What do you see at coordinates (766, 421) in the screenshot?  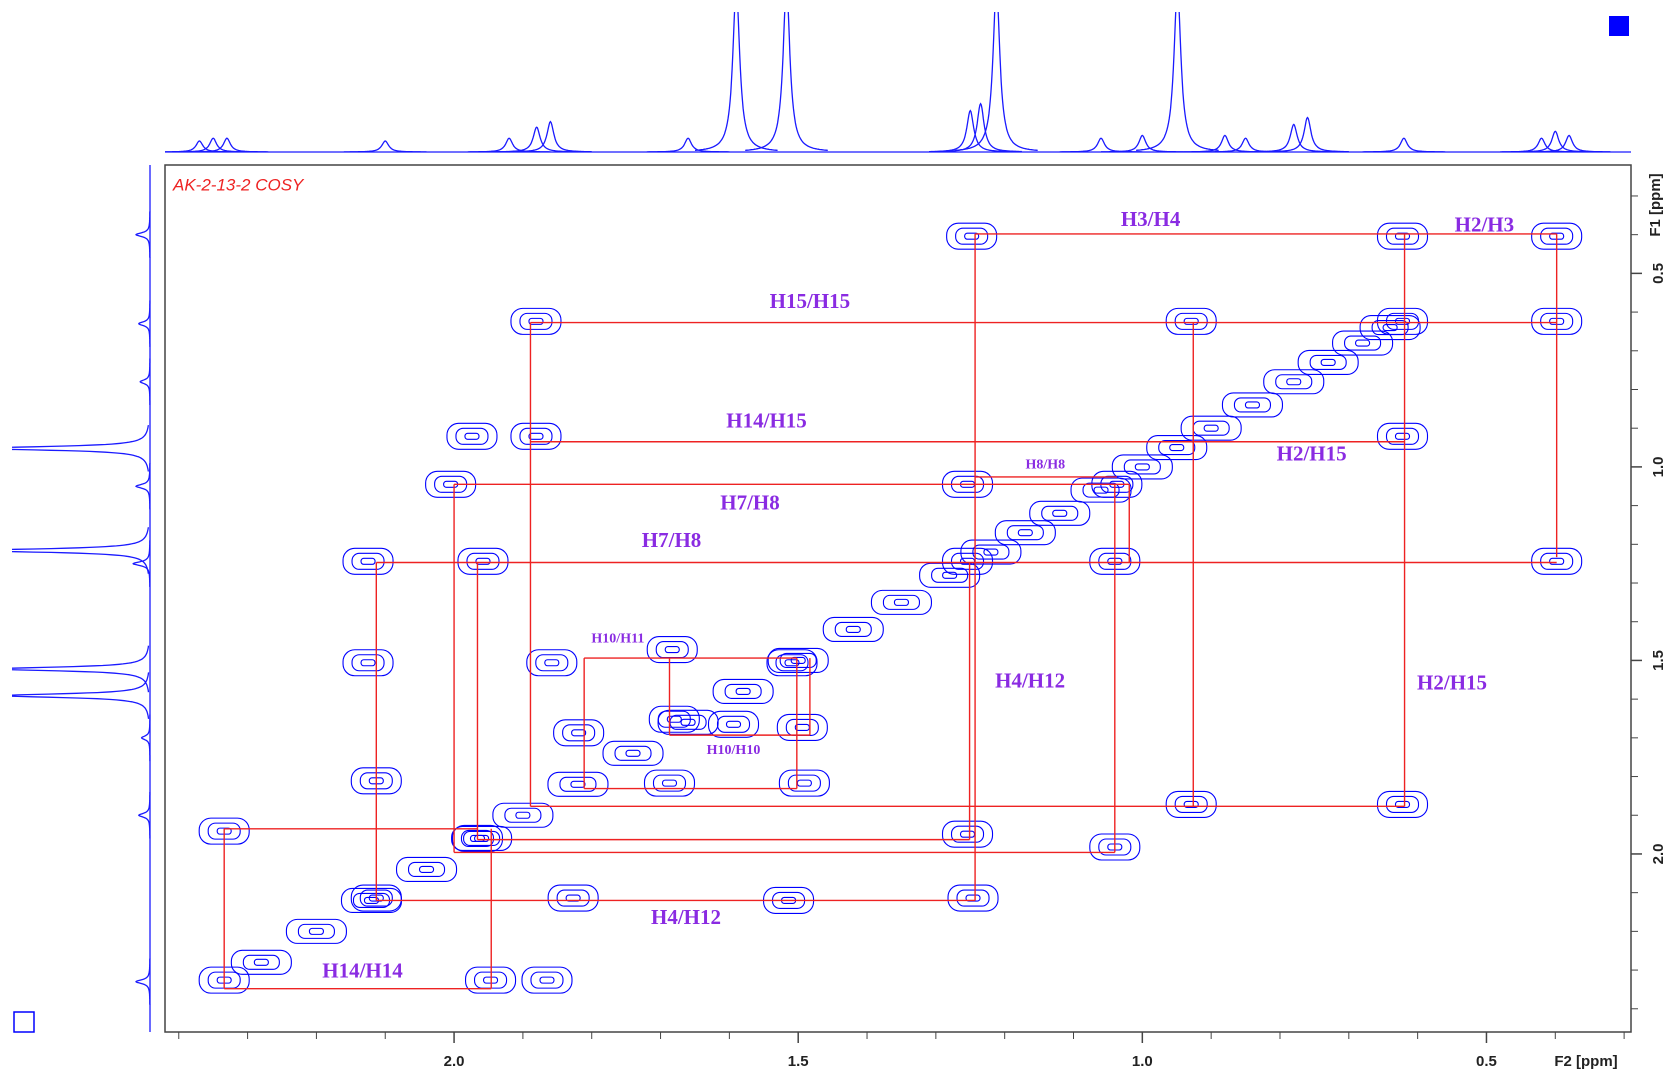 I see `annotation: H14/H15` at bounding box center [766, 421].